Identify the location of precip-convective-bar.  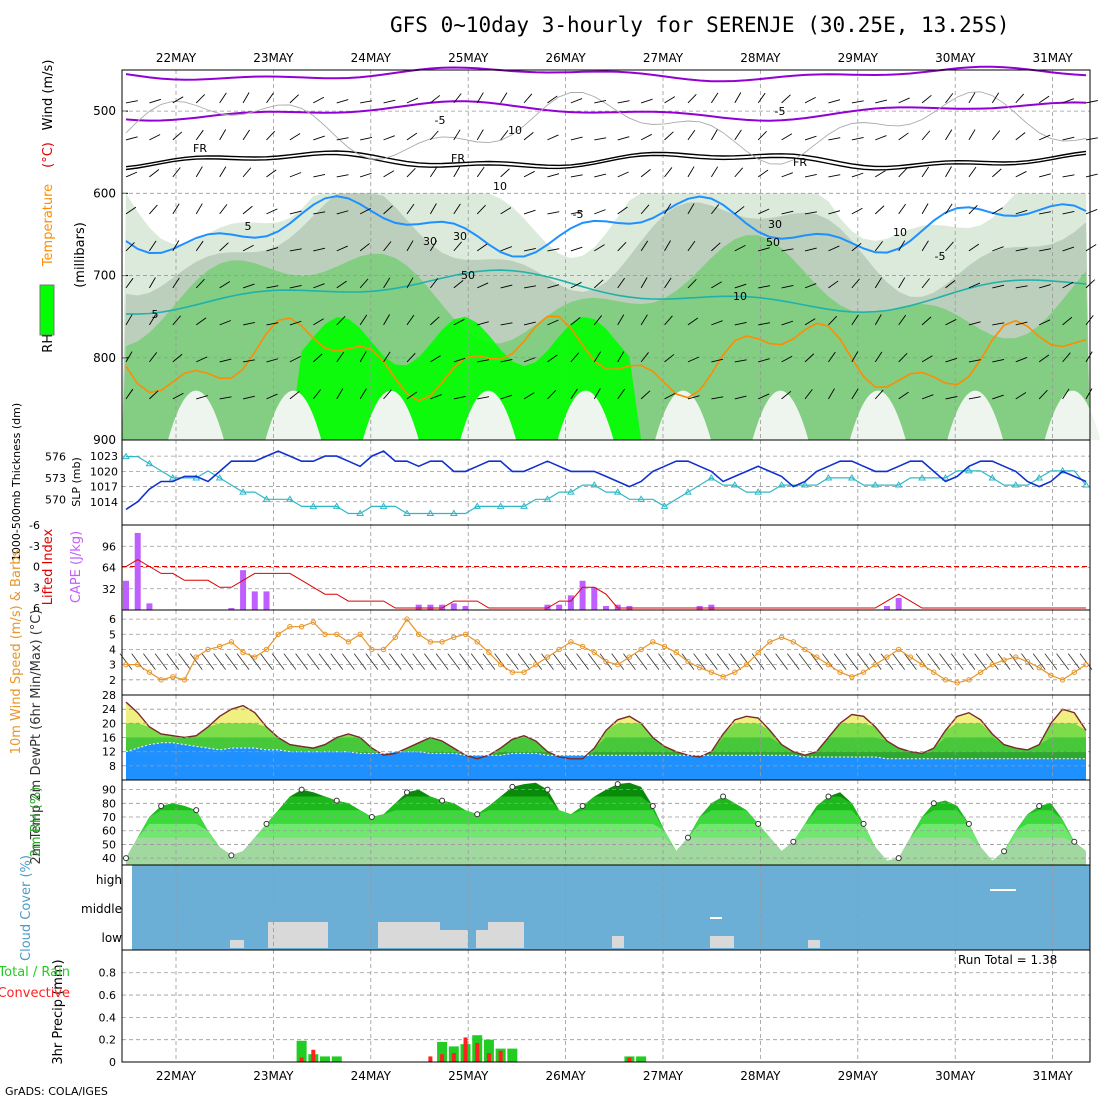
(488, 1057).